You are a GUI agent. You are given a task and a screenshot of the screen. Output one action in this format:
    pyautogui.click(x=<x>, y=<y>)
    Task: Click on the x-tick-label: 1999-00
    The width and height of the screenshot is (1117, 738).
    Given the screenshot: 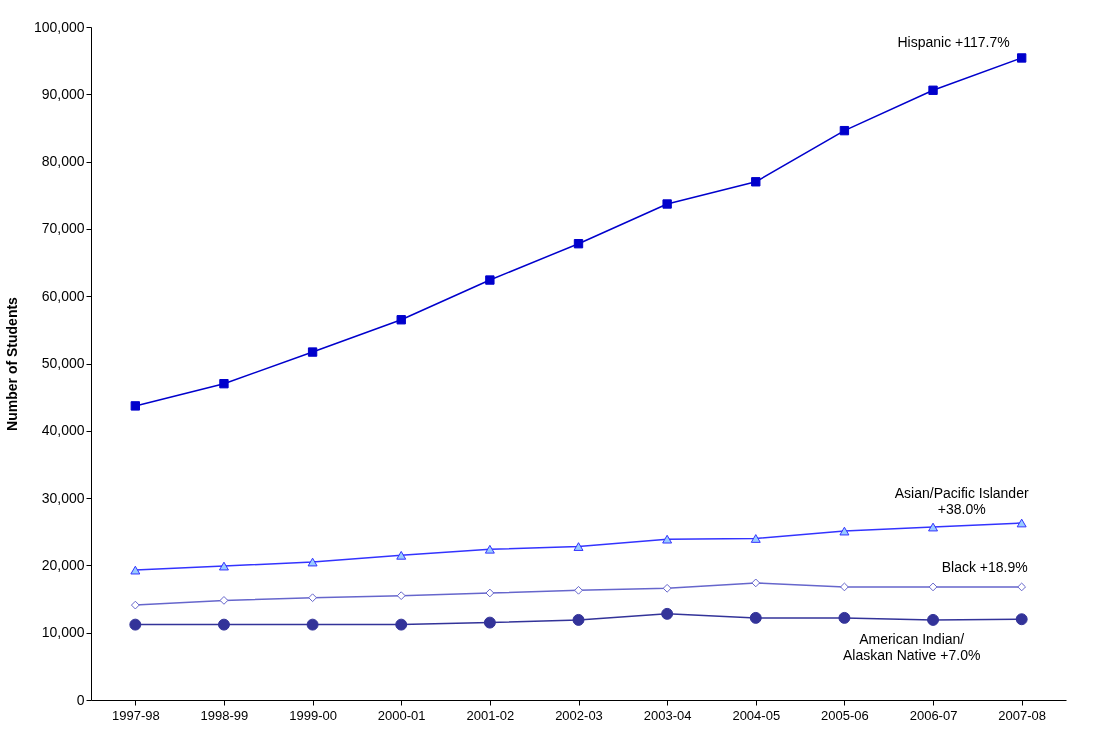 What is the action you would take?
    pyautogui.click(x=313, y=715)
    